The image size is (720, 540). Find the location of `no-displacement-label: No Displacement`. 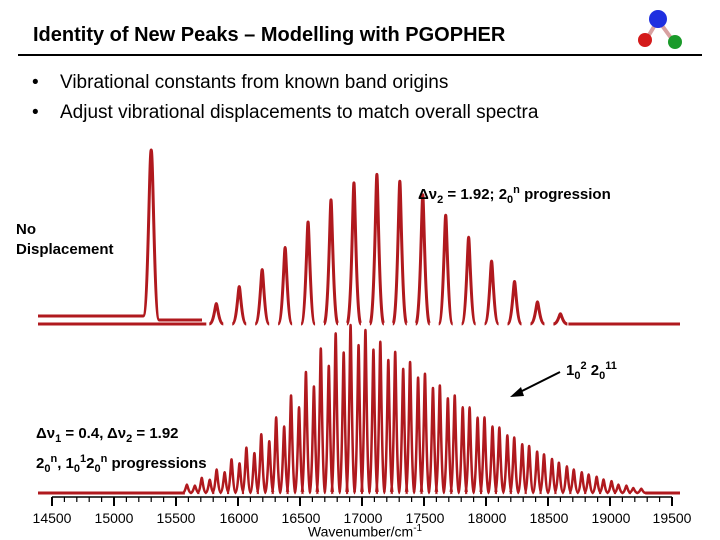

no-displacement-label: No Displacement is located at coordinates (65, 239).